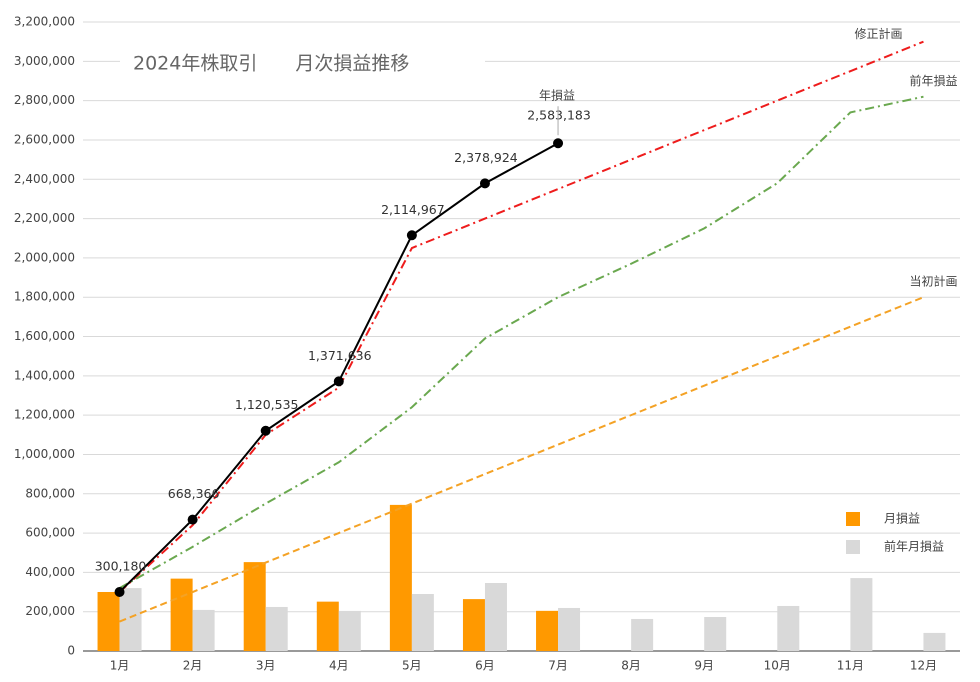 The image size is (980, 682). I want to click on series-label: 修正計画, so click(878, 33).